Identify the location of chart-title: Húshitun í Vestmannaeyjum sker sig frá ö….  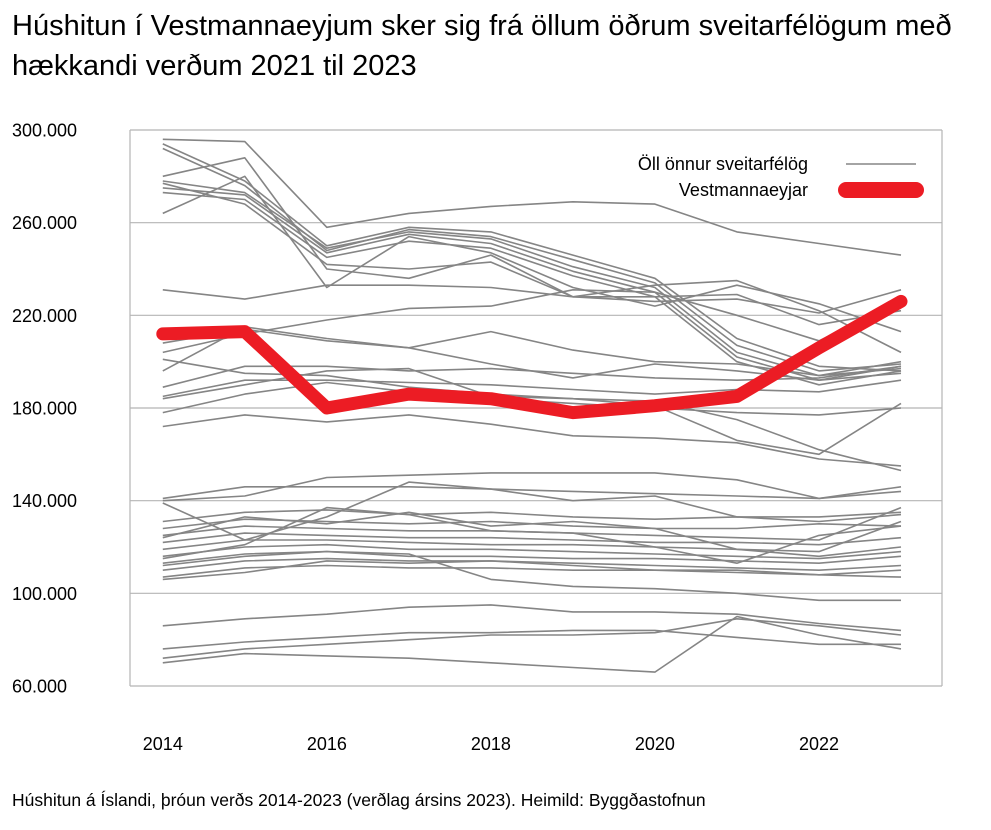
(482, 46).